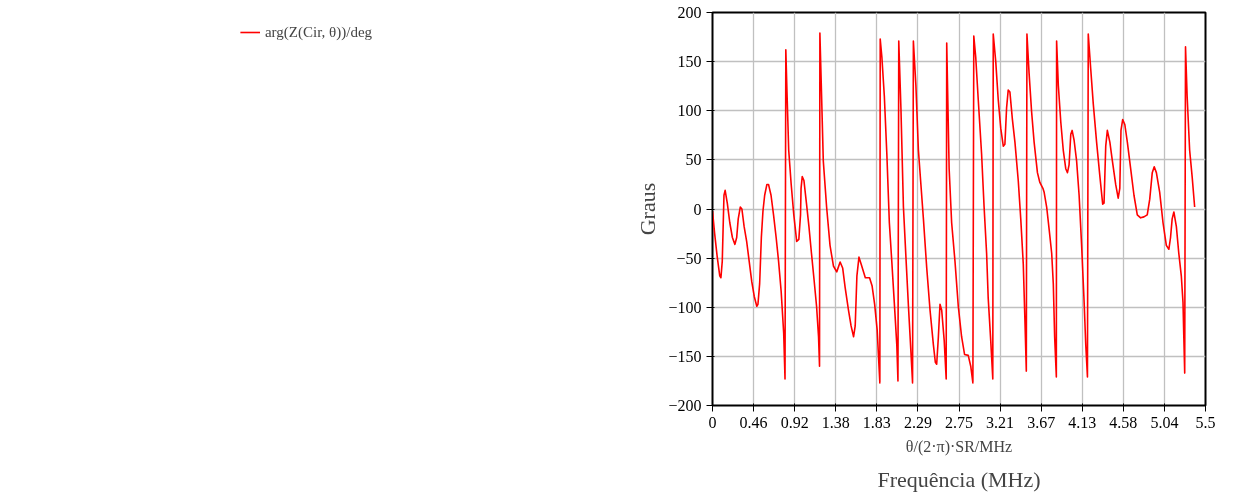 Image resolution: width=1235 pixels, height=501 pixels. Describe the element at coordinates (697, 209) in the screenshot. I see `y-tick-label: 0` at that location.